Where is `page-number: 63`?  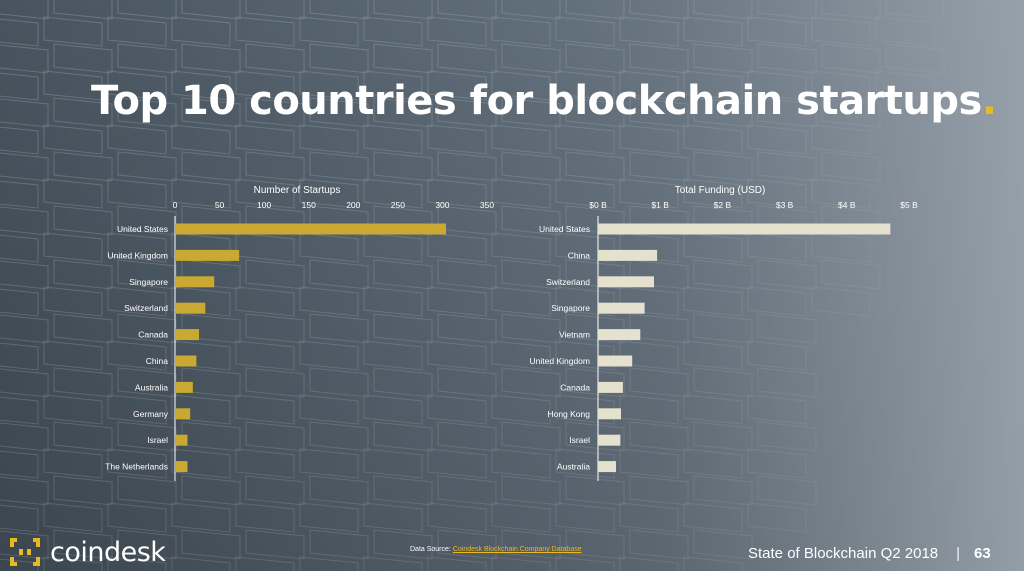 page-number: 63 is located at coordinates (982, 553).